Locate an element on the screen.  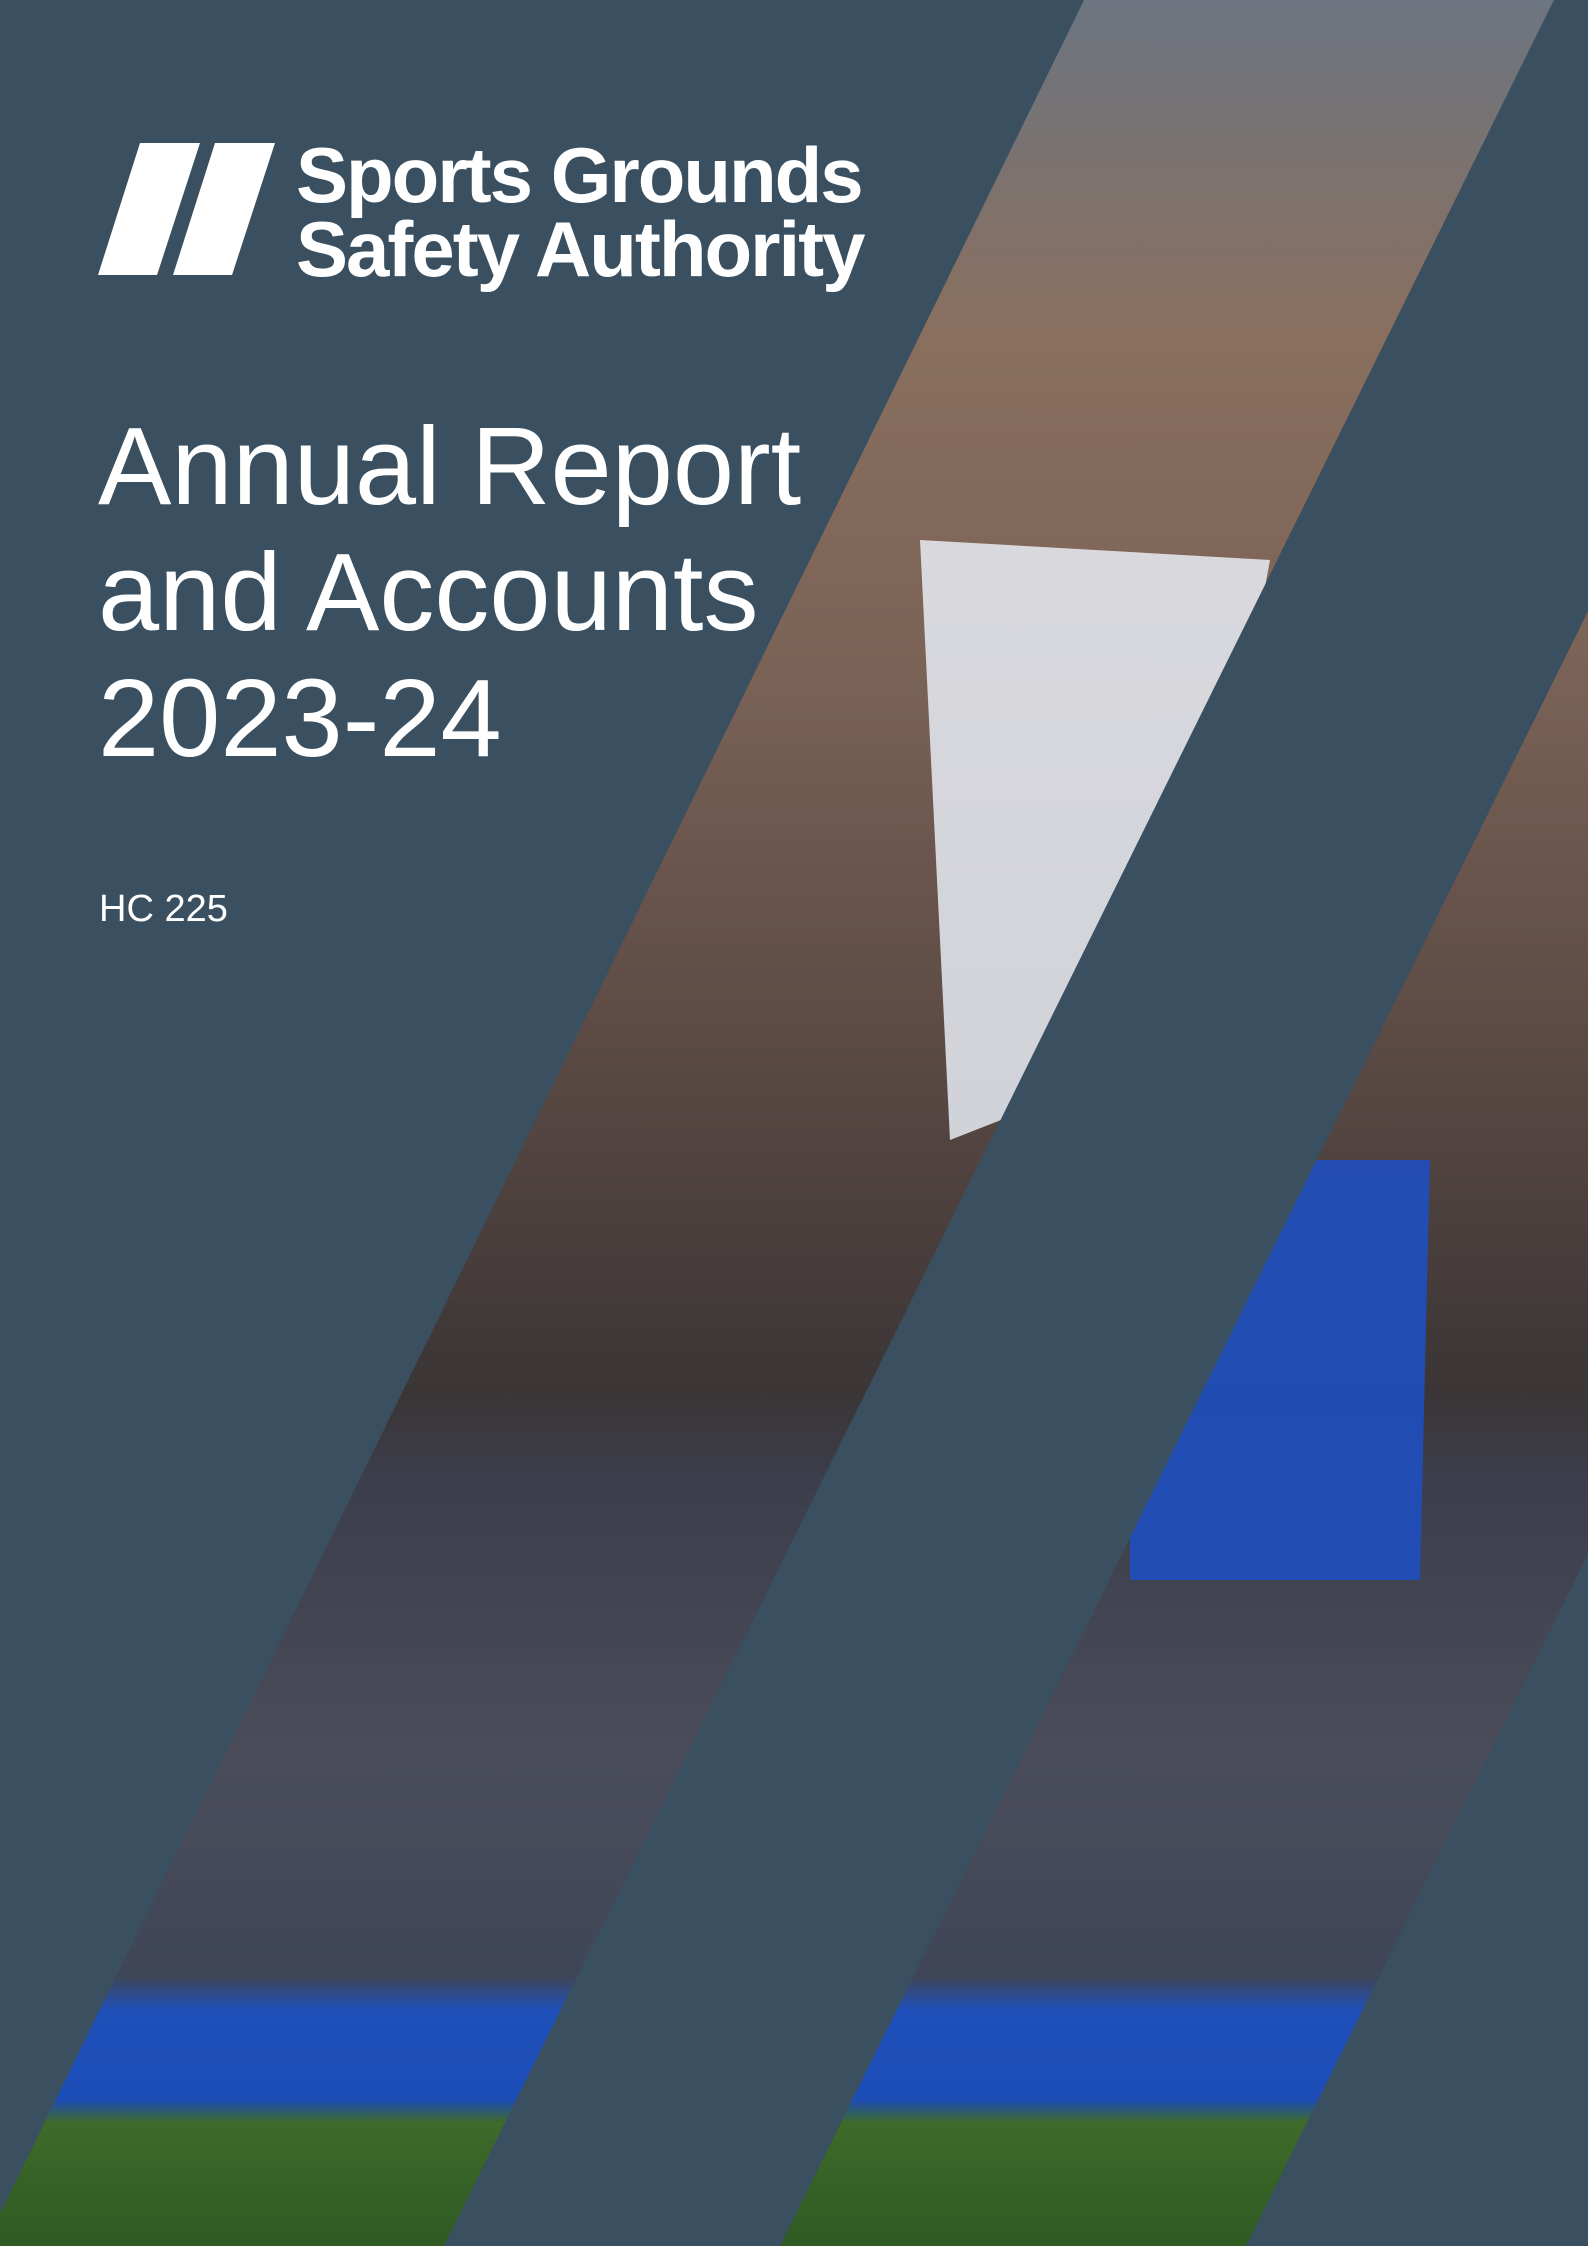
title-line: 2023-24 is located at coordinates (300, 718).